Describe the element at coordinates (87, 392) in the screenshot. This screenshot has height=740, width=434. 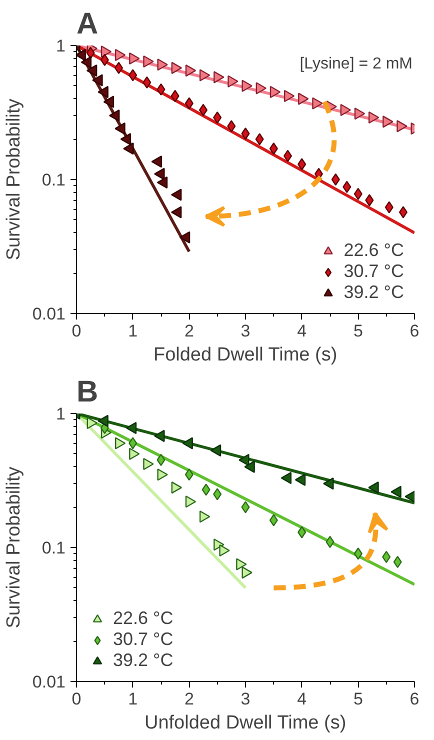
I see `chart-title: B` at that location.